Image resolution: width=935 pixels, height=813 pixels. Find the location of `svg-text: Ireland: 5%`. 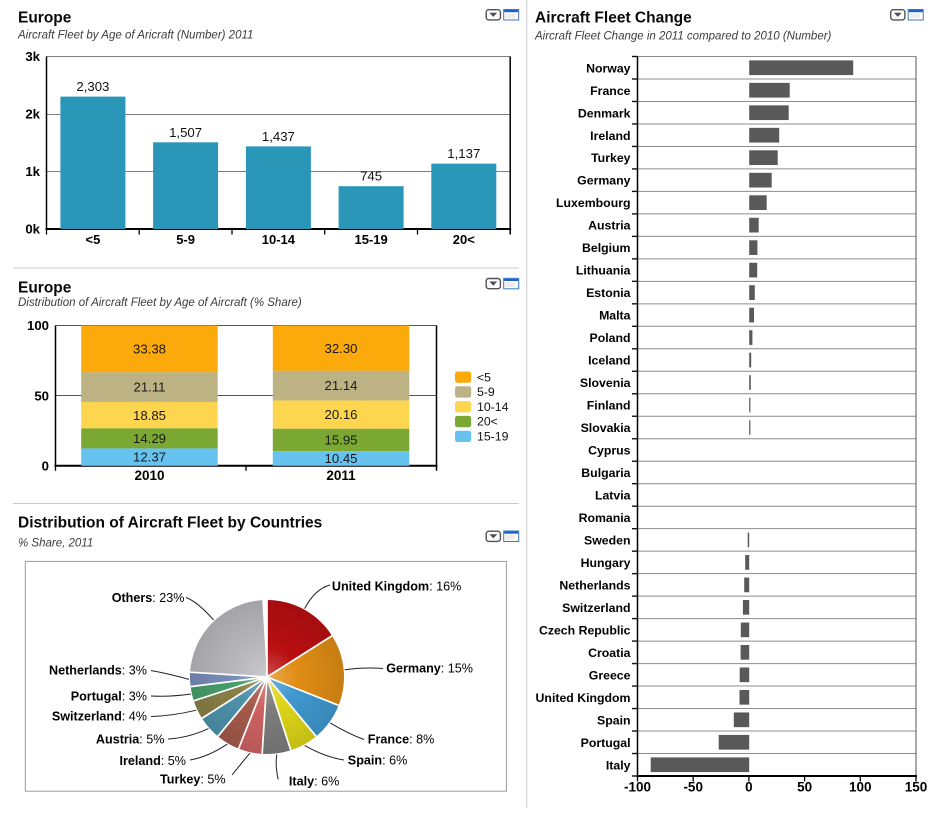

svg-text: Ireland: 5% is located at coordinates (153, 761).